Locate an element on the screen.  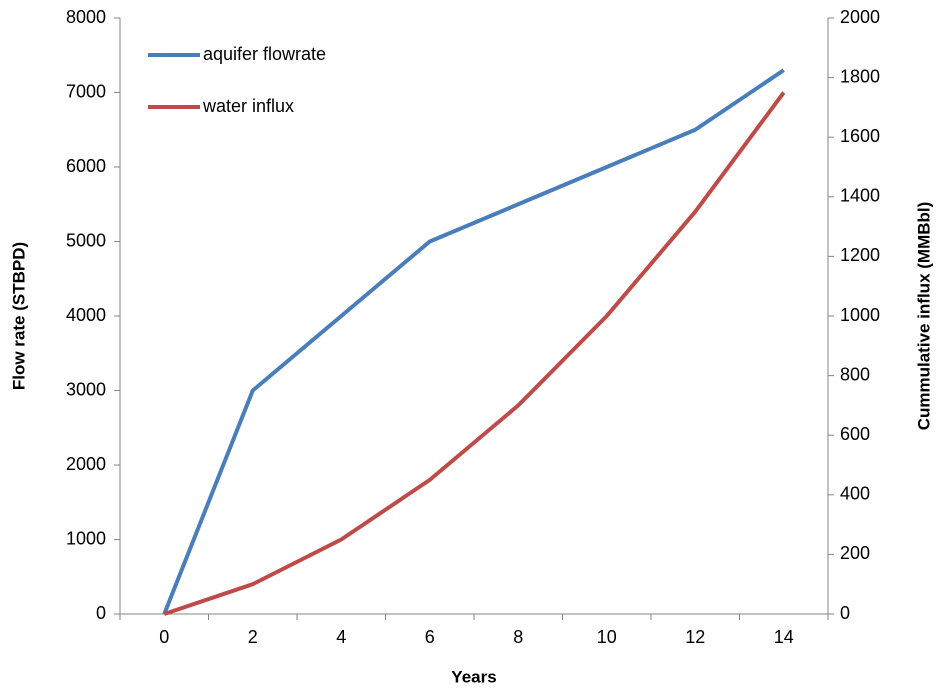
x-tick-label: 4 is located at coordinates (341, 637).